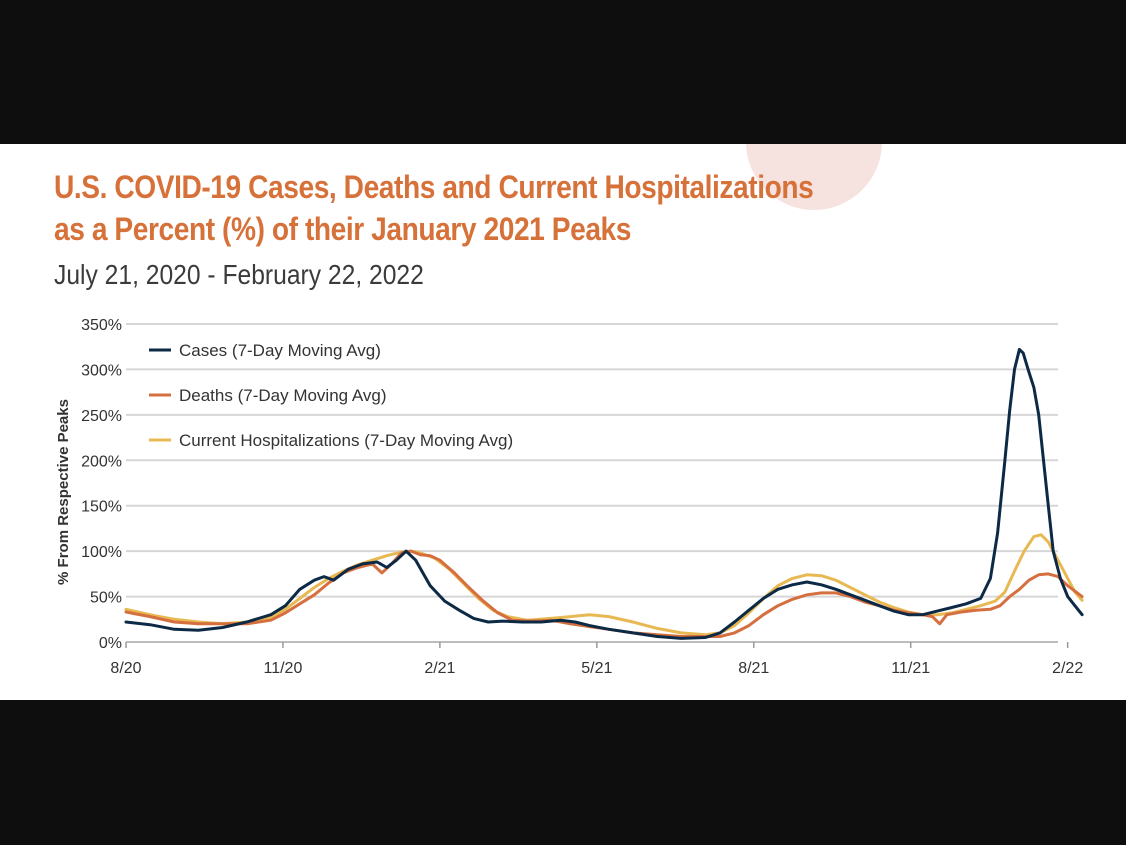 The height and width of the screenshot is (845, 1126). Describe the element at coordinates (101, 461) in the screenshot. I see `y-tick-label: 200%` at that location.